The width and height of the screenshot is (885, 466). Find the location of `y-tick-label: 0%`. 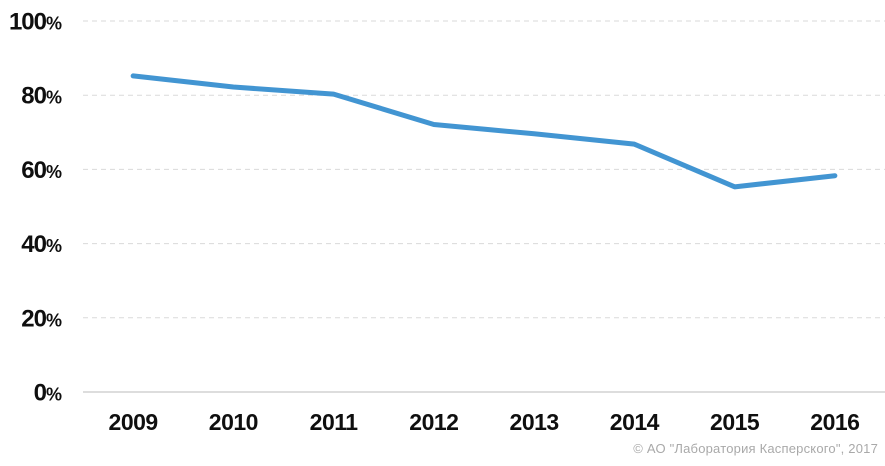

y-tick-label: 0% is located at coordinates (48, 393).